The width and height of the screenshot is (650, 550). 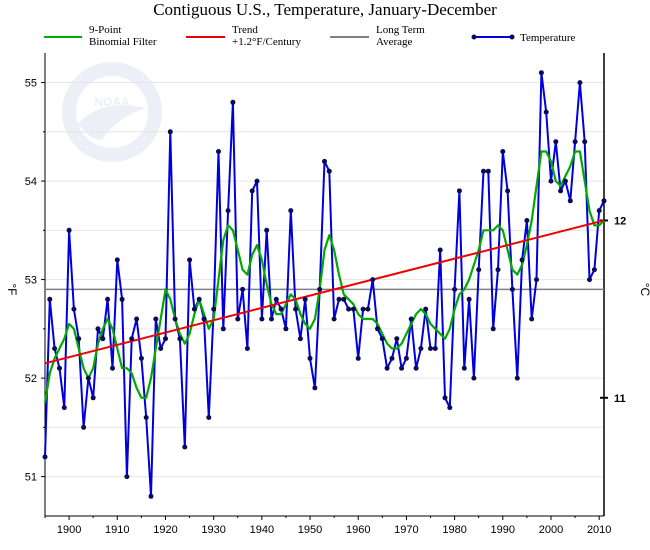 I want to click on x-tick-label: 1910, so click(x=117, y=530).